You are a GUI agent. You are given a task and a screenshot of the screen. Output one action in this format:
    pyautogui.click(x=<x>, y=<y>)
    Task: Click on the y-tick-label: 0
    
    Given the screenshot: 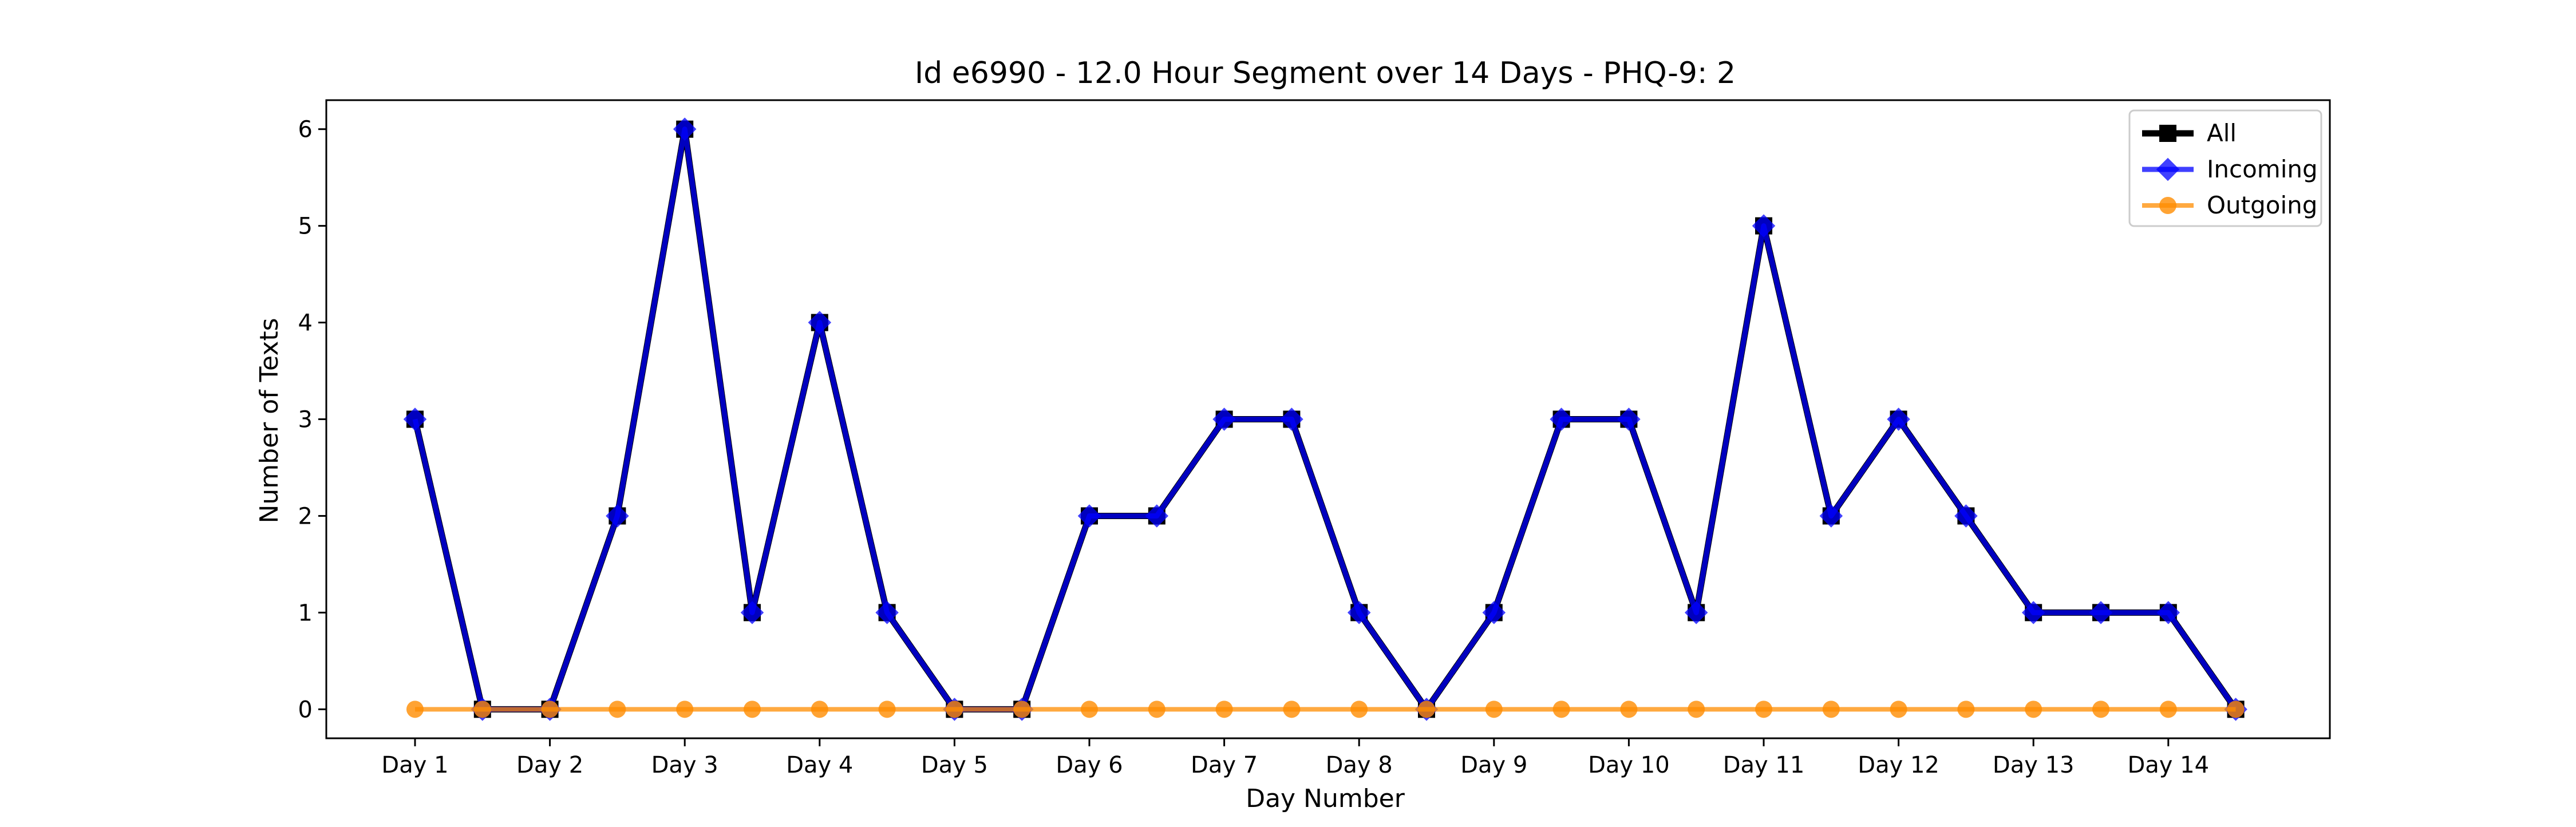 What is the action you would take?
    pyautogui.click(x=305, y=710)
    